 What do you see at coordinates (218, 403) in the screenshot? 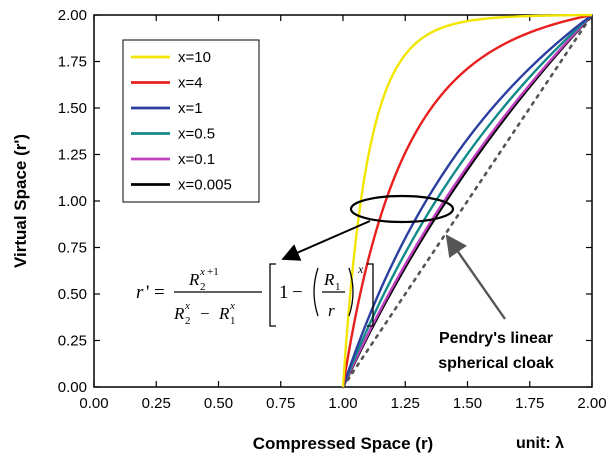
I see `x-tick-label: 0.50` at bounding box center [218, 403].